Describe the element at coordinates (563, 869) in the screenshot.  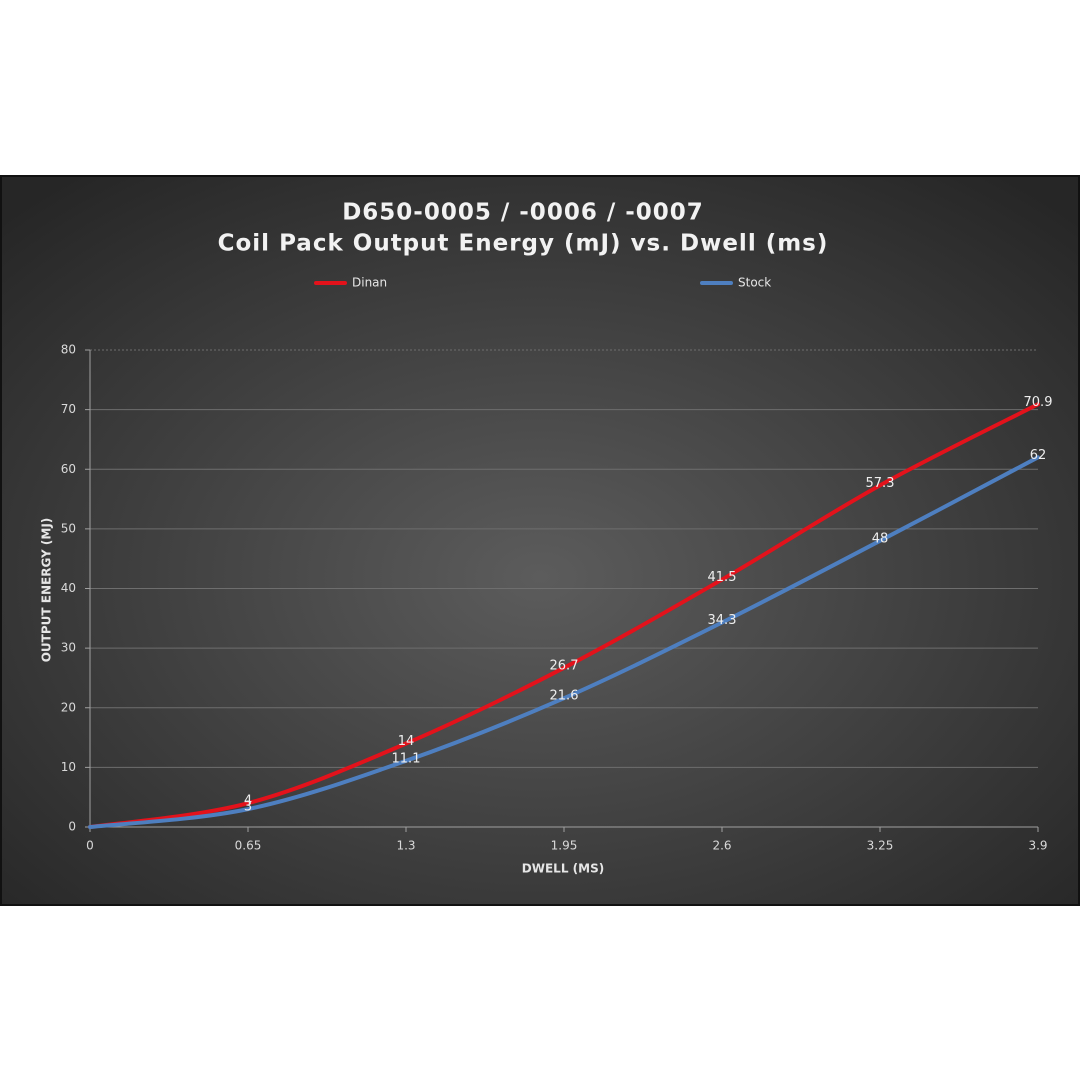
I see `x-axis-title: DWELL (MS)` at that location.